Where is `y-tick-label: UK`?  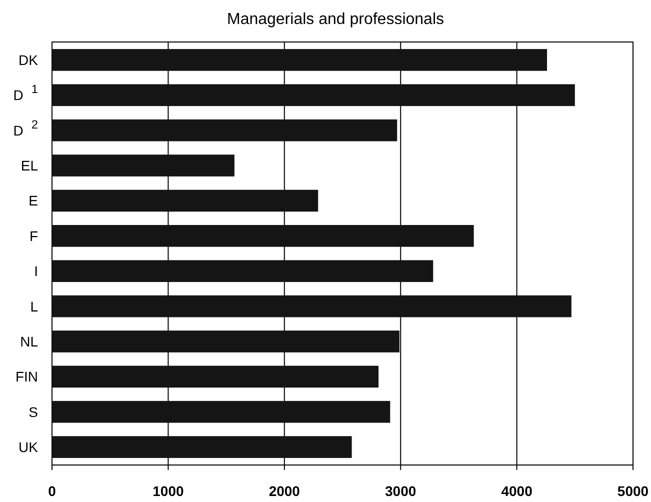 y-tick-label: UK is located at coordinates (28, 447).